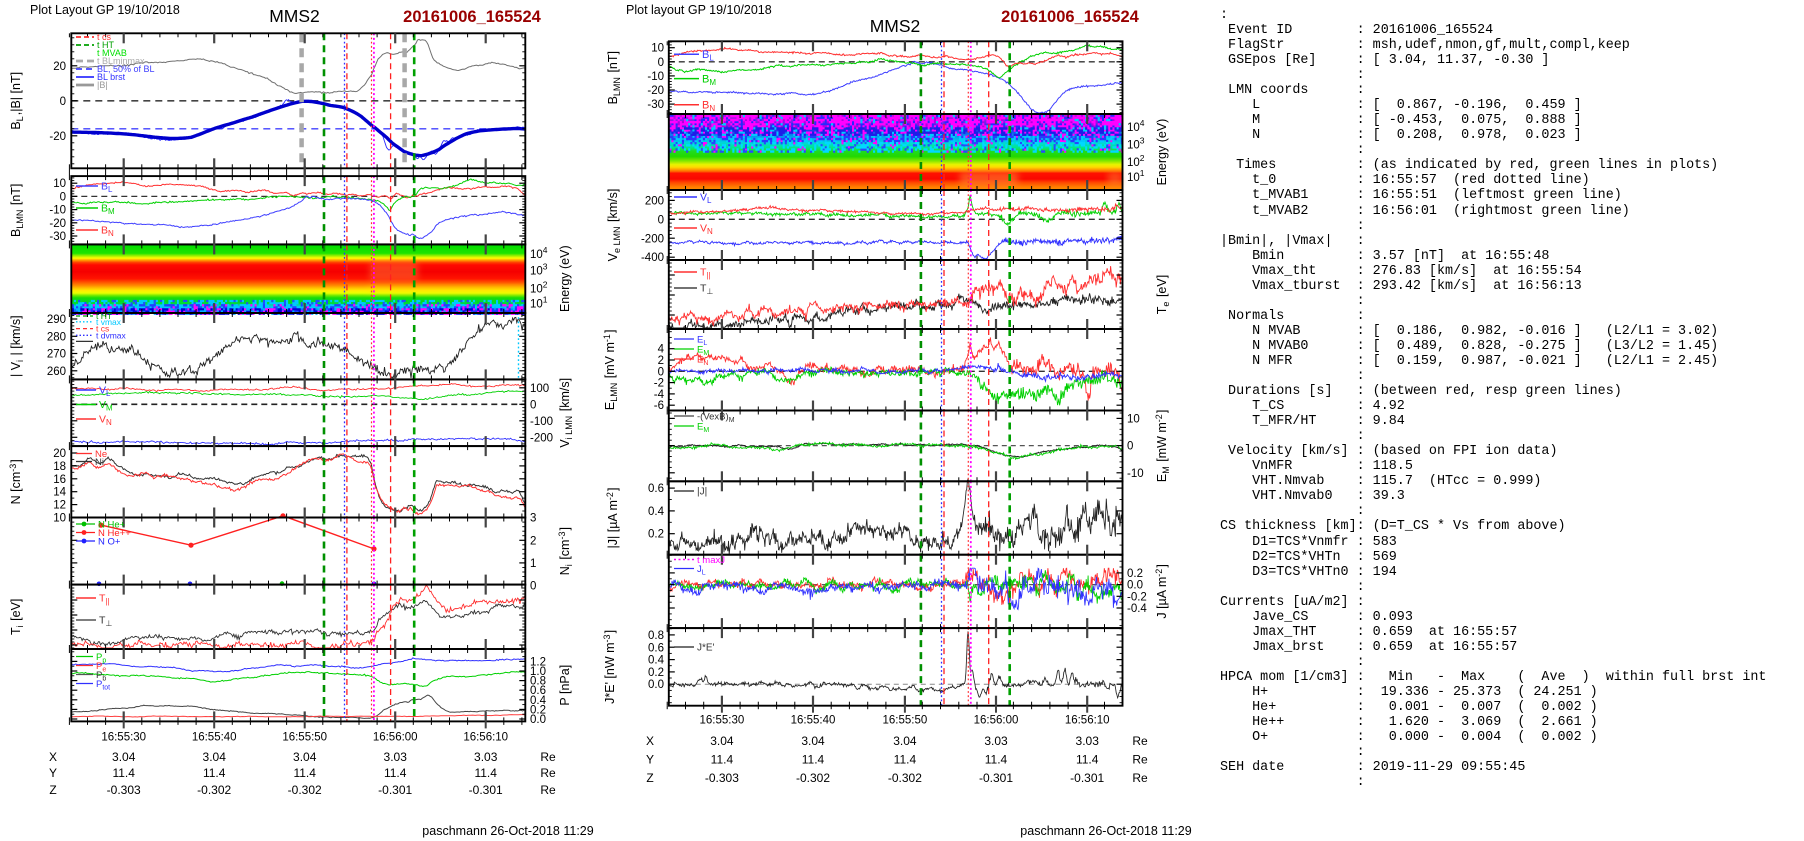 Image resolution: width=1804 pixels, height=841 pixels. What do you see at coordinates (566, 413) in the screenshot?
I see `svg-text: Vi LMN [km/s]` at bounding box center [566, 413].